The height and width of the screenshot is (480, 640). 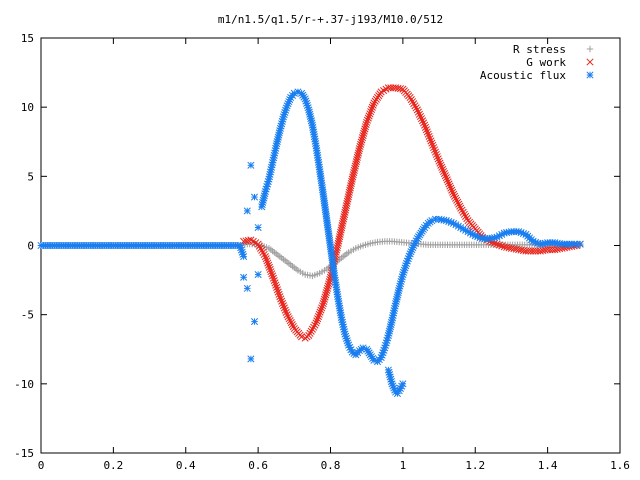 What do you see at coordinates (548, 465) in the screenshot?
I see `x-tick-label: 1.4` at bounding box center [548, 465].